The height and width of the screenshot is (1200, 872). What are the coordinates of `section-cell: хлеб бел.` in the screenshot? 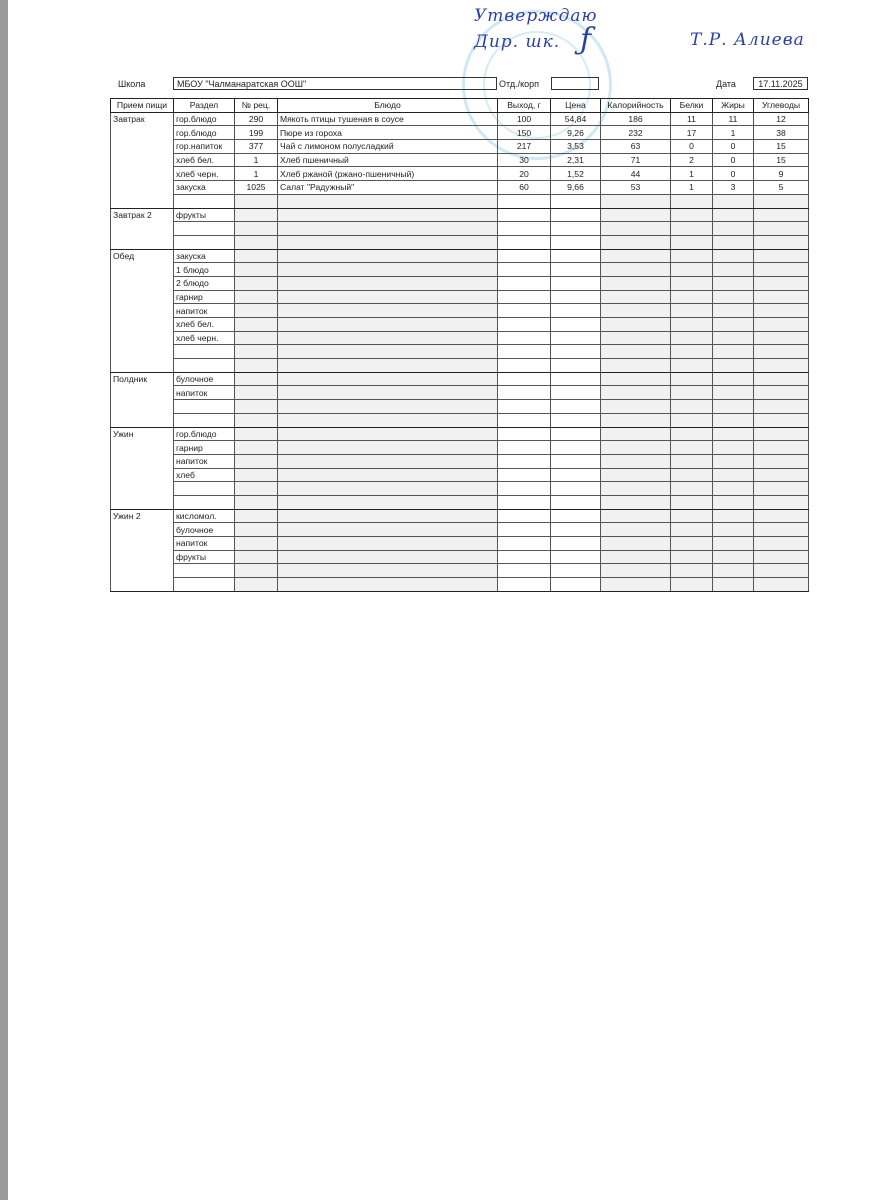 It's located at (204, 324).